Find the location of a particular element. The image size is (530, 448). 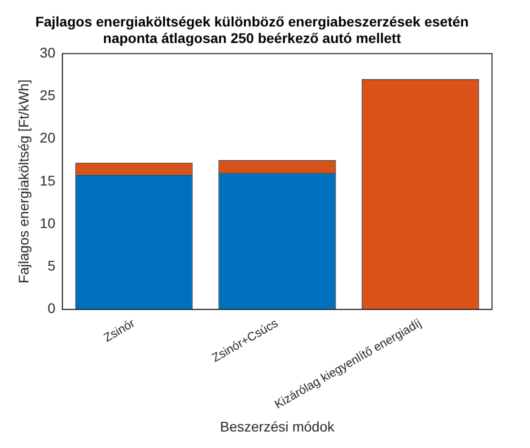

y-tick-label: 30 is located at coordinates (48, 52).